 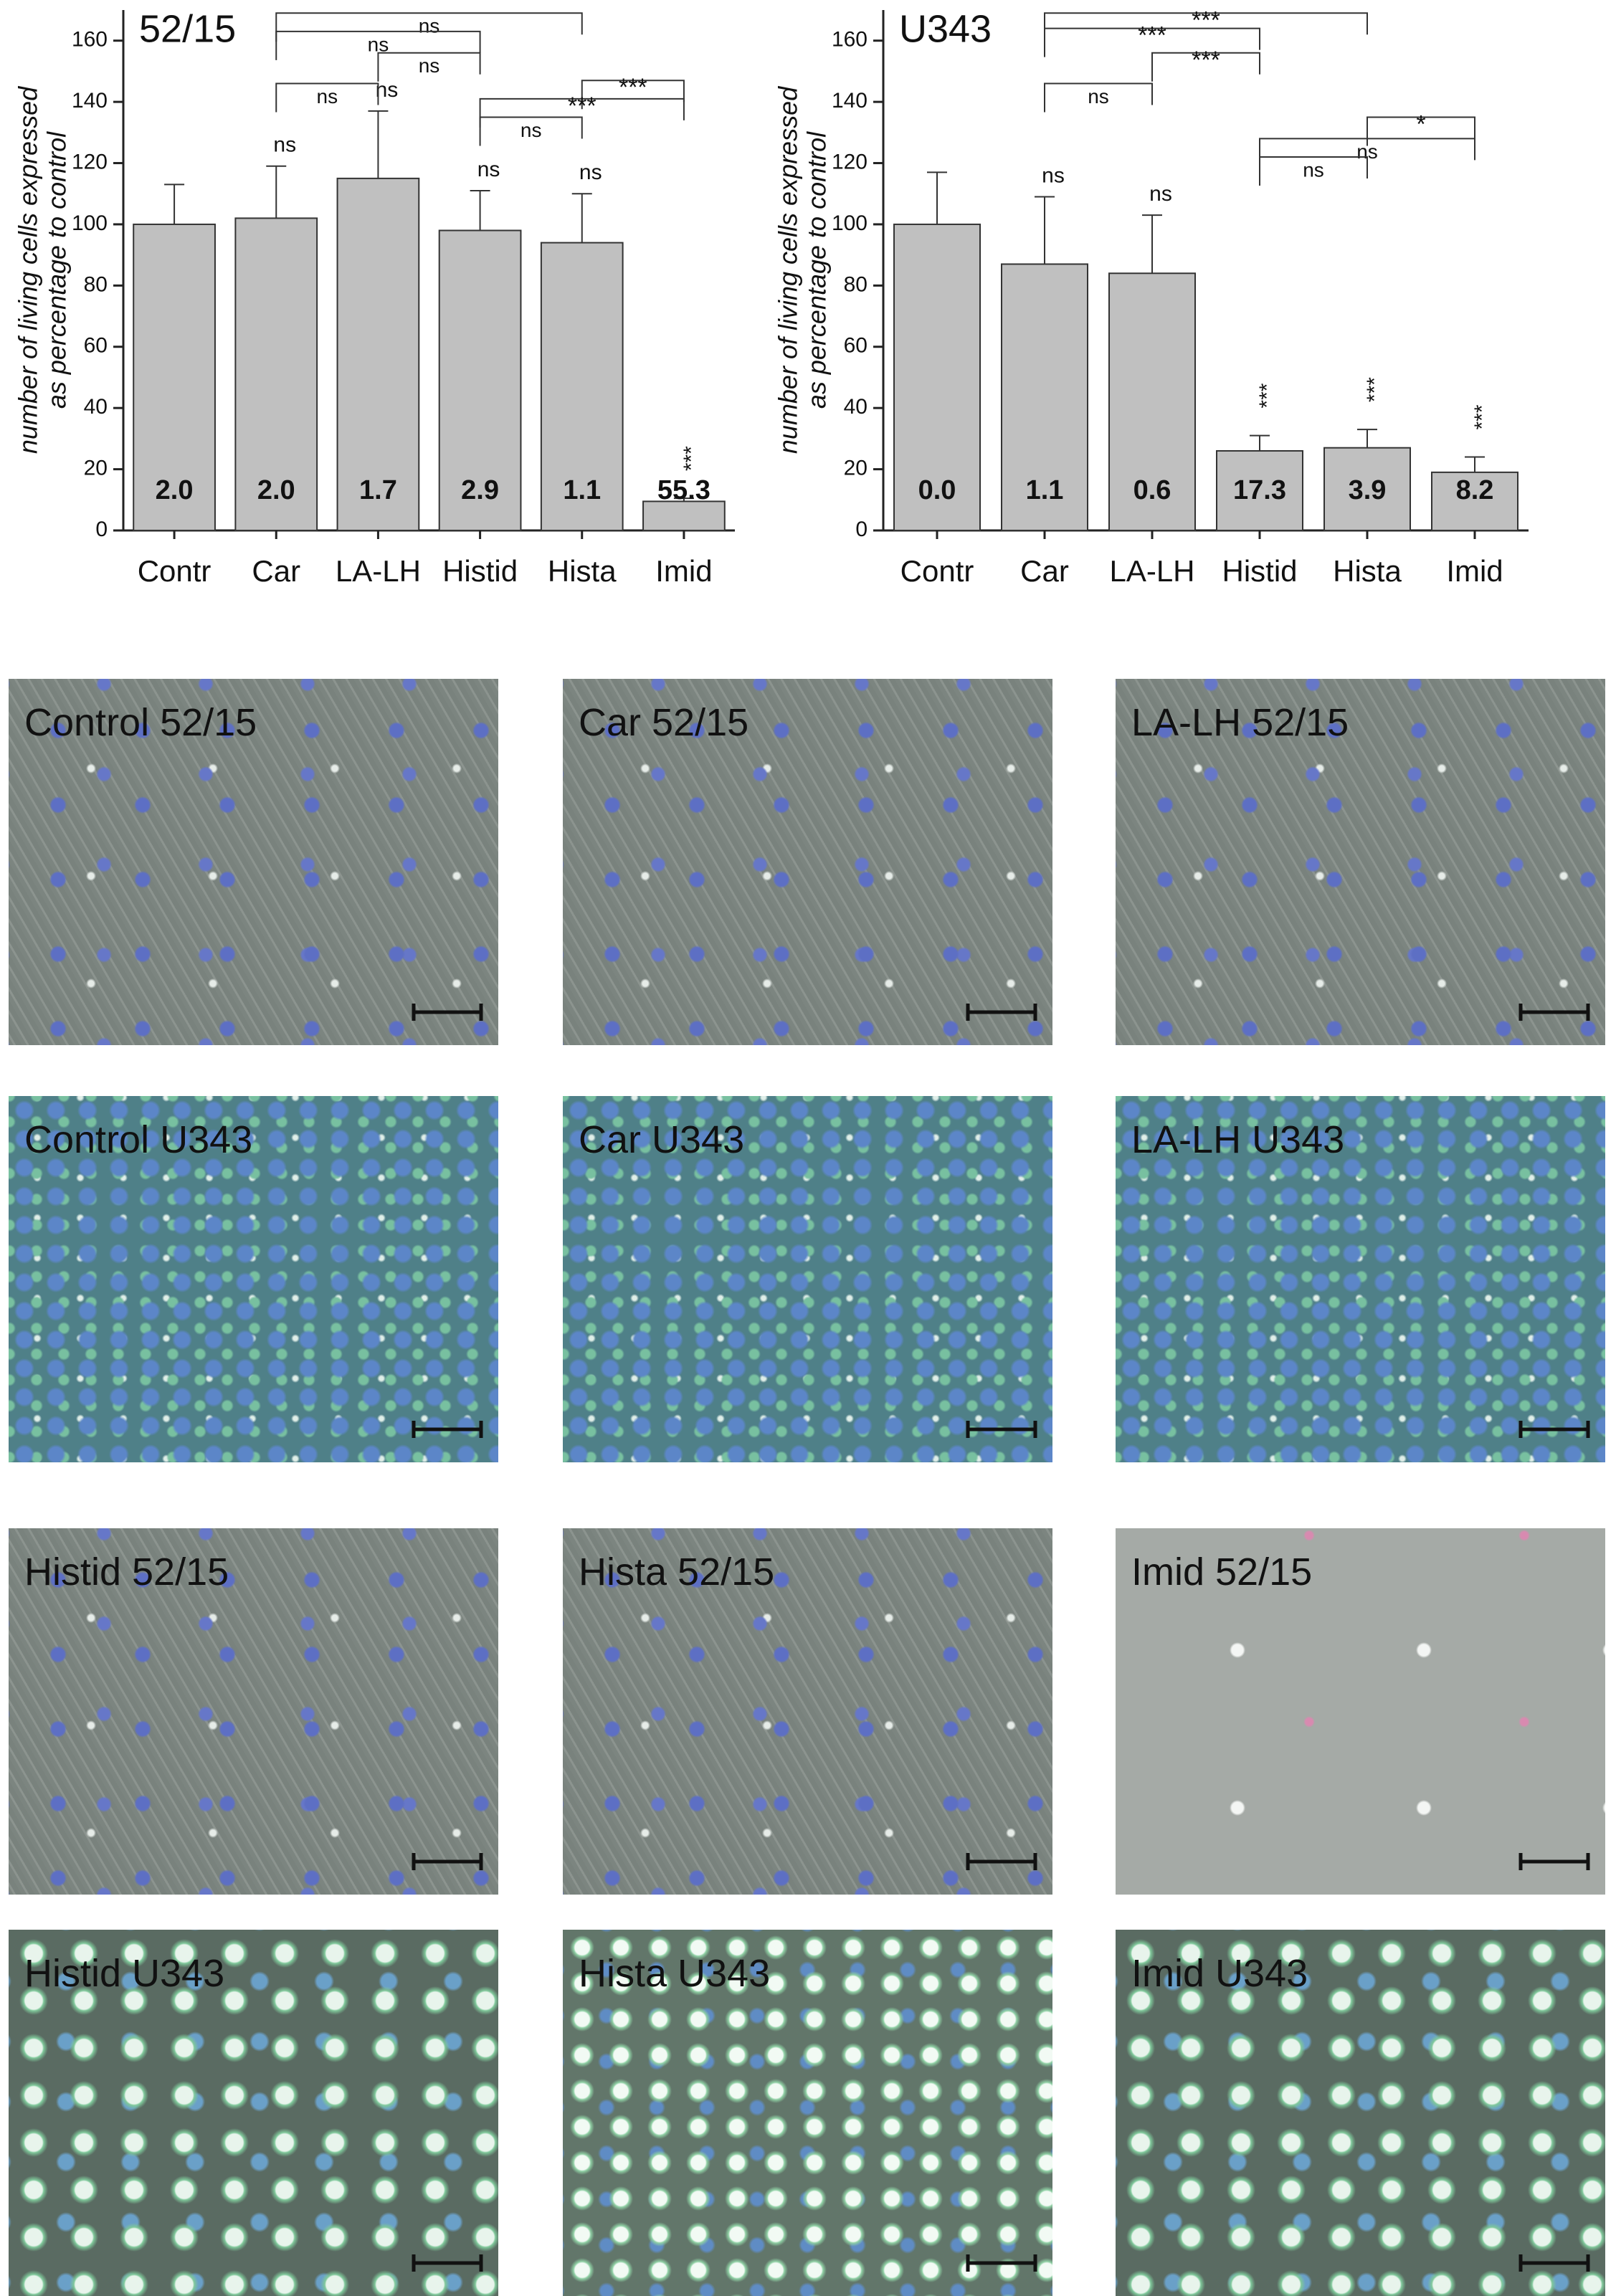 What do you see at coordinates (788, 270) in the screenshot?
I see `y-axis-label: number of living cells expressed` at bounding box center [788, 270].